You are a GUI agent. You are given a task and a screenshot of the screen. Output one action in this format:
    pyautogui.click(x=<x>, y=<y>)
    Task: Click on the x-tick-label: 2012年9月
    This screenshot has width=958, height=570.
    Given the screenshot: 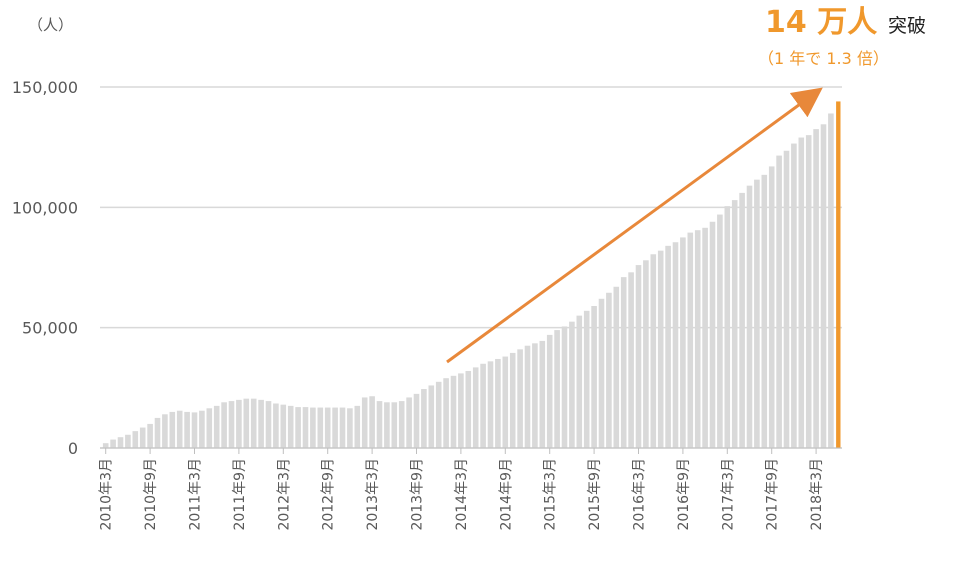 What is the action you would take?
    pyautogui.click(x=329, y=494)
    